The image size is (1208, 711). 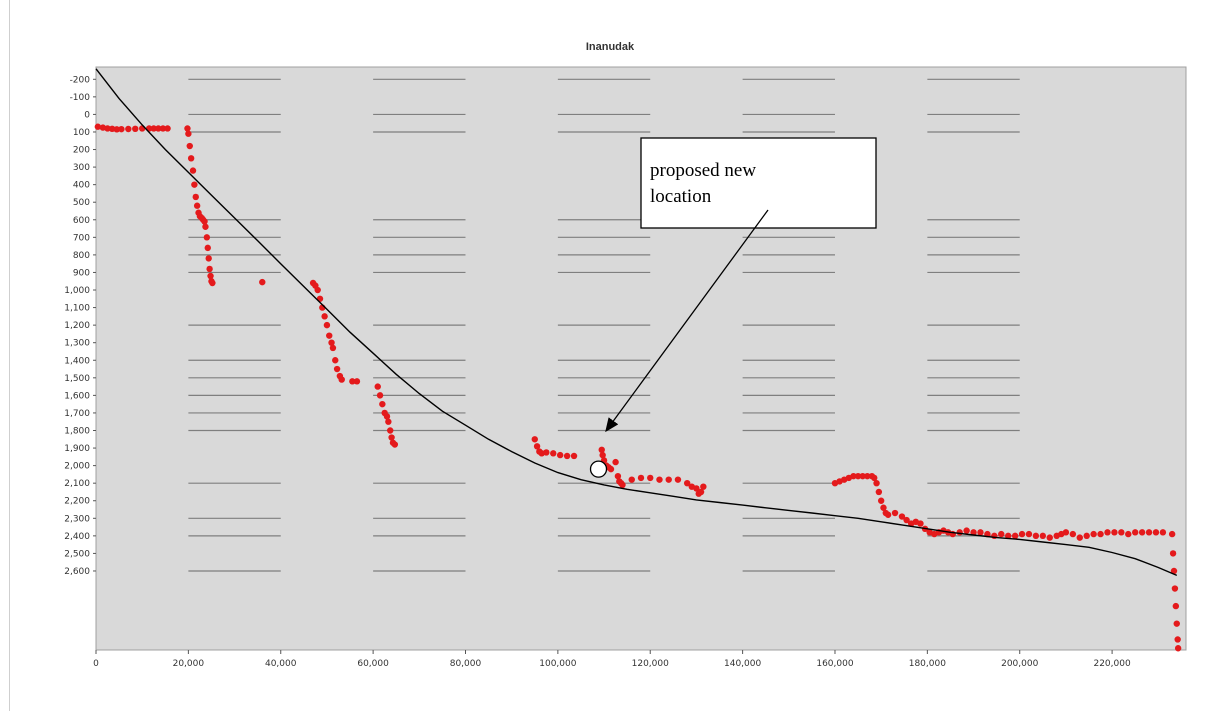 I want to click on y-tick-label: 2,400, so click(x=77, y=537).